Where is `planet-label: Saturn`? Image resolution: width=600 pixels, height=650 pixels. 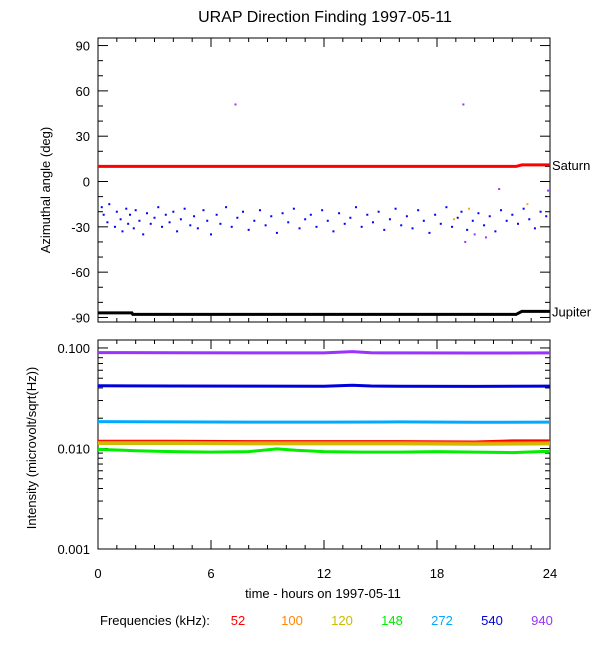 planet-label: Saturn is located at coordinates (571, 165).